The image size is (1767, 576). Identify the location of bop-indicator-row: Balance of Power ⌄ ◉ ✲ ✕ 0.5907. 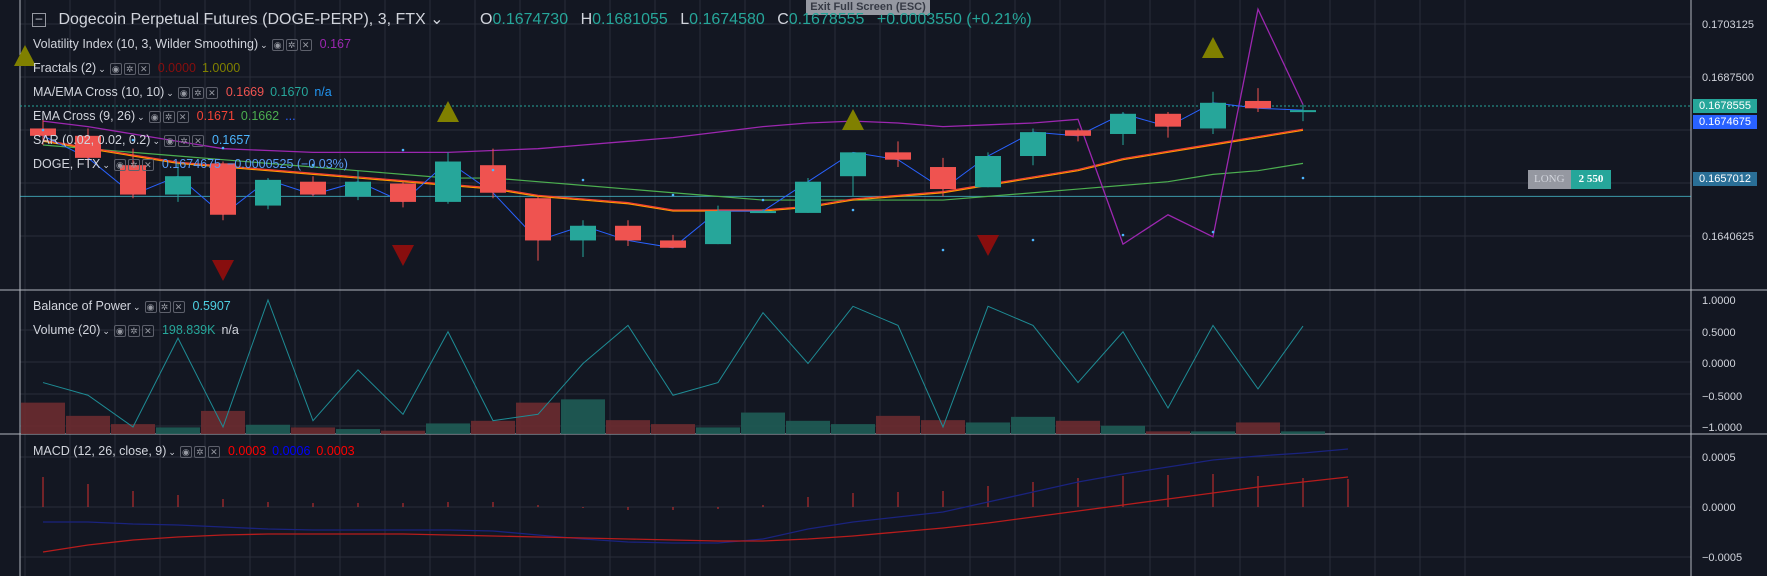
(132, 306).